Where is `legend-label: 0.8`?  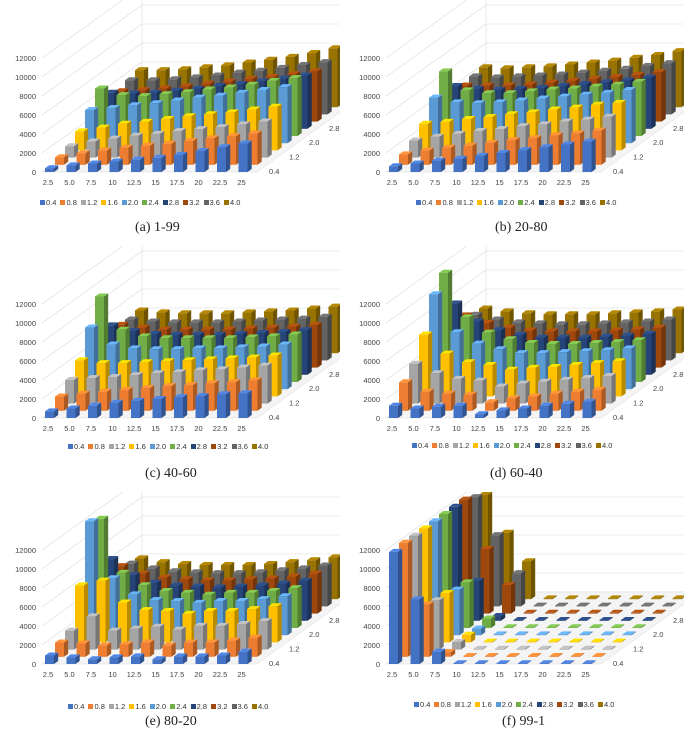
legend-label: 0.8 is located at coordinates (447, 202).